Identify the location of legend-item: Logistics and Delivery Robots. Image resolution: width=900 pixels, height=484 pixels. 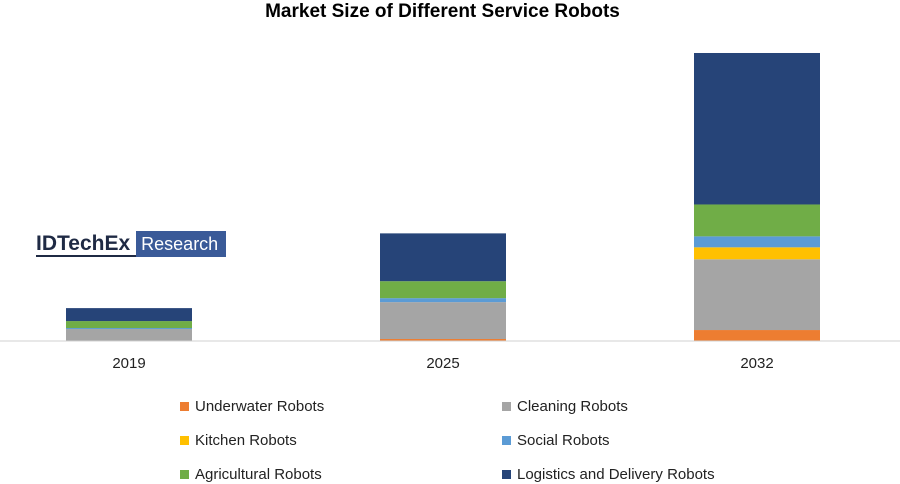
(641, 474).